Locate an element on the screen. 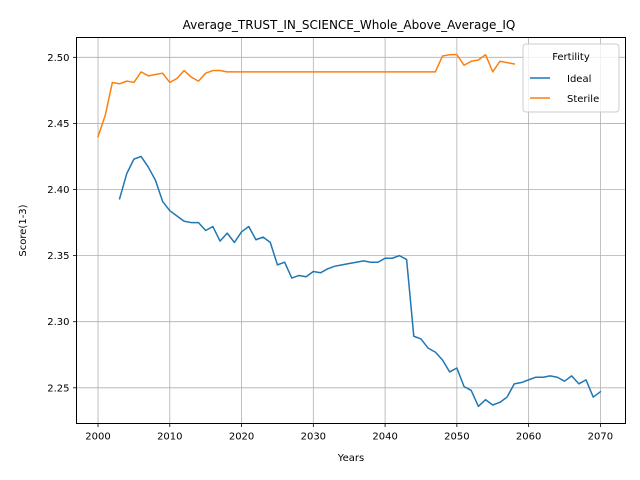  x-tick-label: 2040 is located at coordinates (384, 437).